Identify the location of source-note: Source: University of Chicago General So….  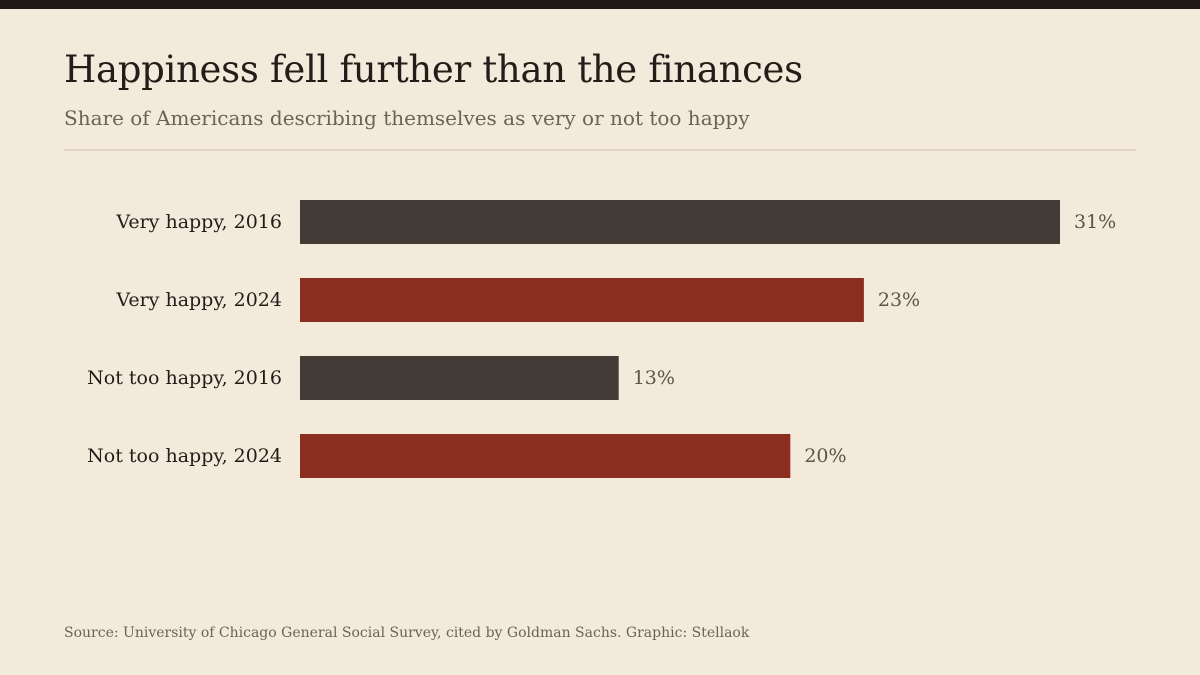
(407, 633).